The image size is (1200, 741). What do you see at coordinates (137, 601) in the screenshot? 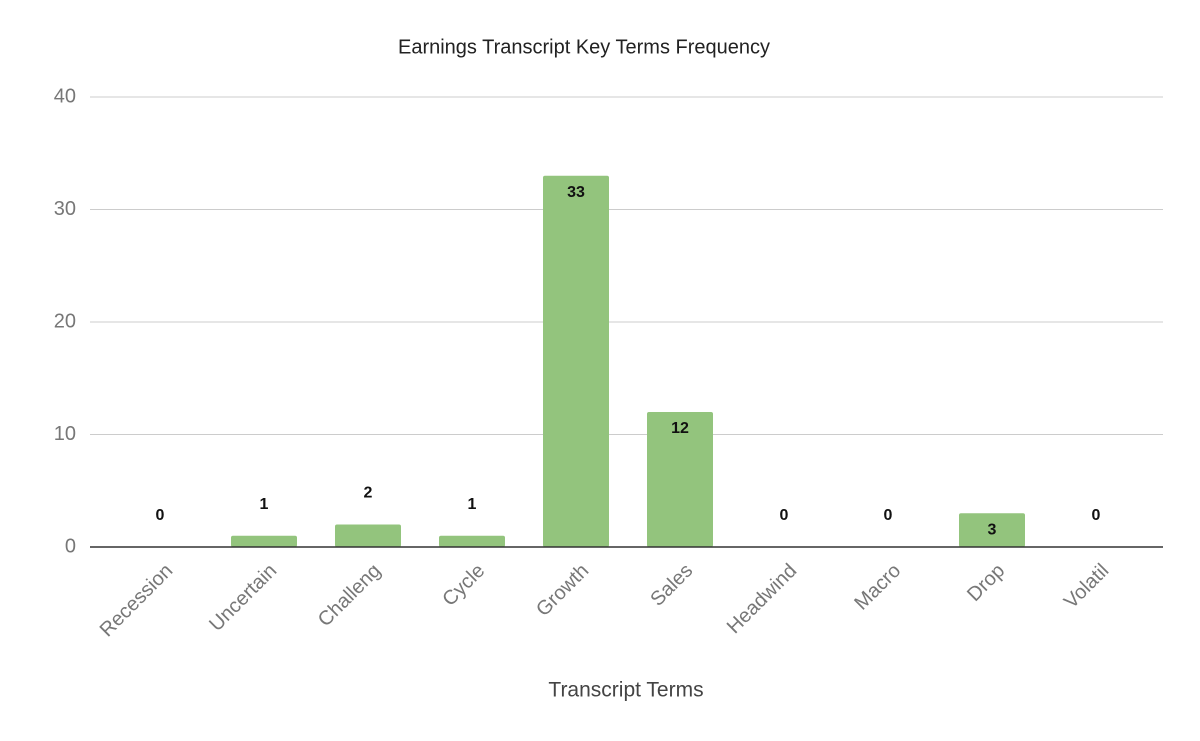
I see `x-tick-label: Recession` at bounding box center [137, 601].